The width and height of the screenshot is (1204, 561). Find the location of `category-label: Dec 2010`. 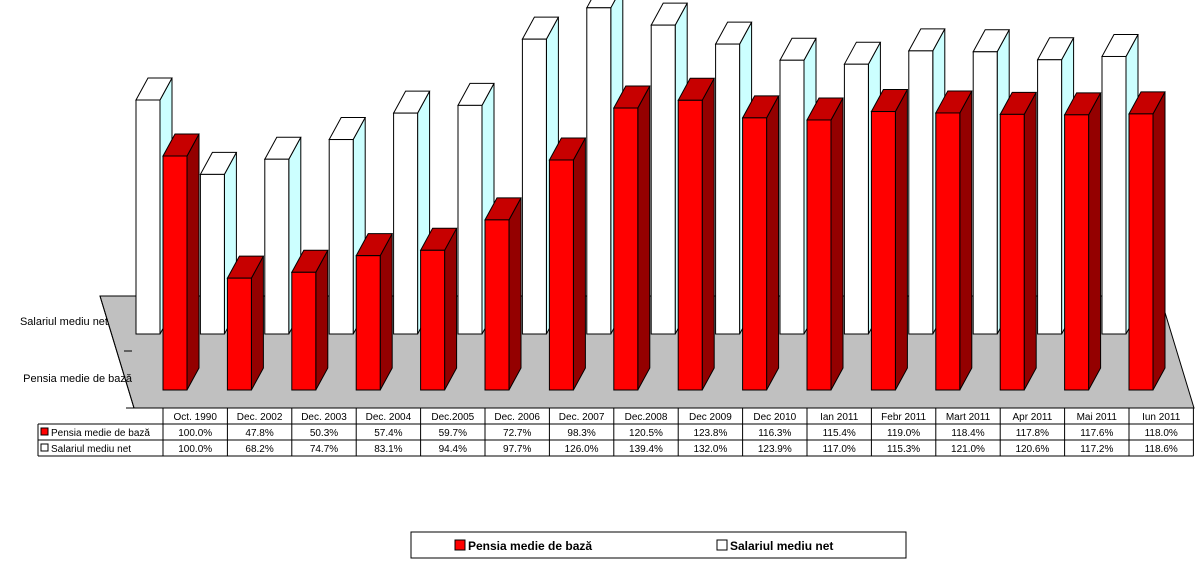

category-label: Dec 2010 is located at coordinates (774, 417).